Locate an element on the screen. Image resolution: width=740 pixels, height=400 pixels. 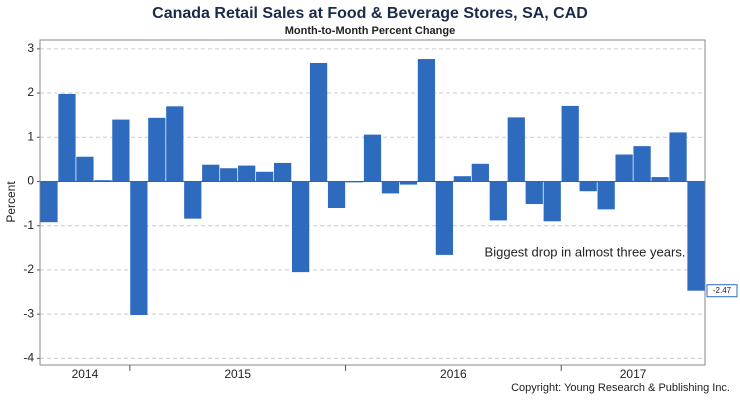
x-group-label: 2016 is located at coordinates (453, 374).